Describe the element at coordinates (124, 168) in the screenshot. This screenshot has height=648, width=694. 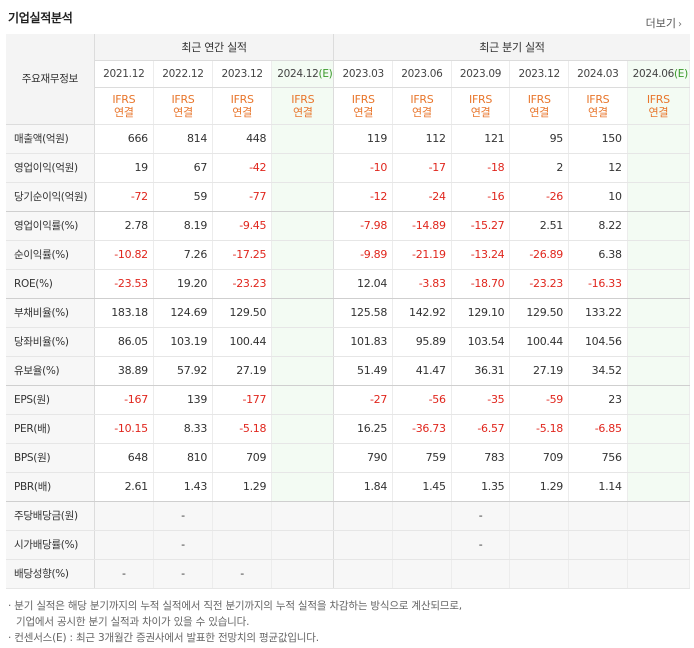
I see `table-cell: 19` at that location.